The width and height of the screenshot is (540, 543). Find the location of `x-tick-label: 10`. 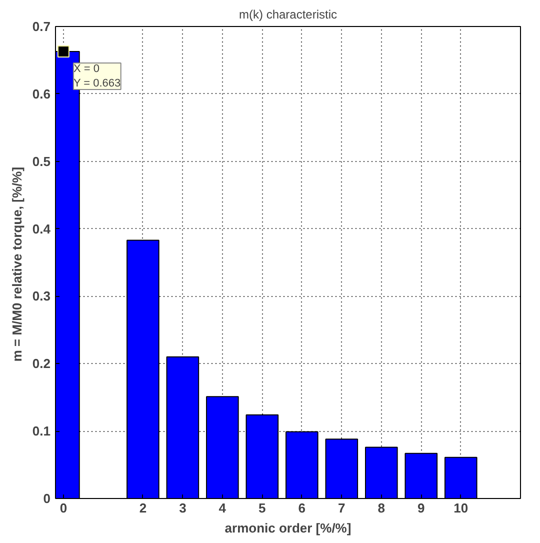

x-tick-label: 10 is located at coordinates (461, 508).